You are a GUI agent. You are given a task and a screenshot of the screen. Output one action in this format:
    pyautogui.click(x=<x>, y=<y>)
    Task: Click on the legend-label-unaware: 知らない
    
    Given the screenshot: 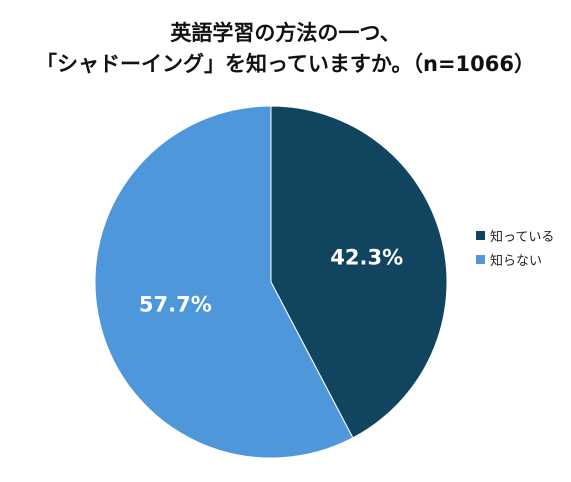 What is the action you would take?
    pyautogui.click(x=516, y=261)
    